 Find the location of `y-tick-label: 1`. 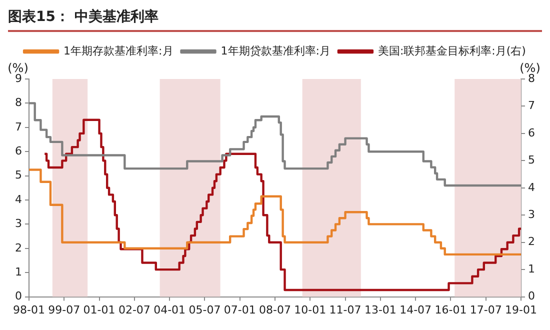

y-tick-label: 1 is located at coordinates (18, 271).